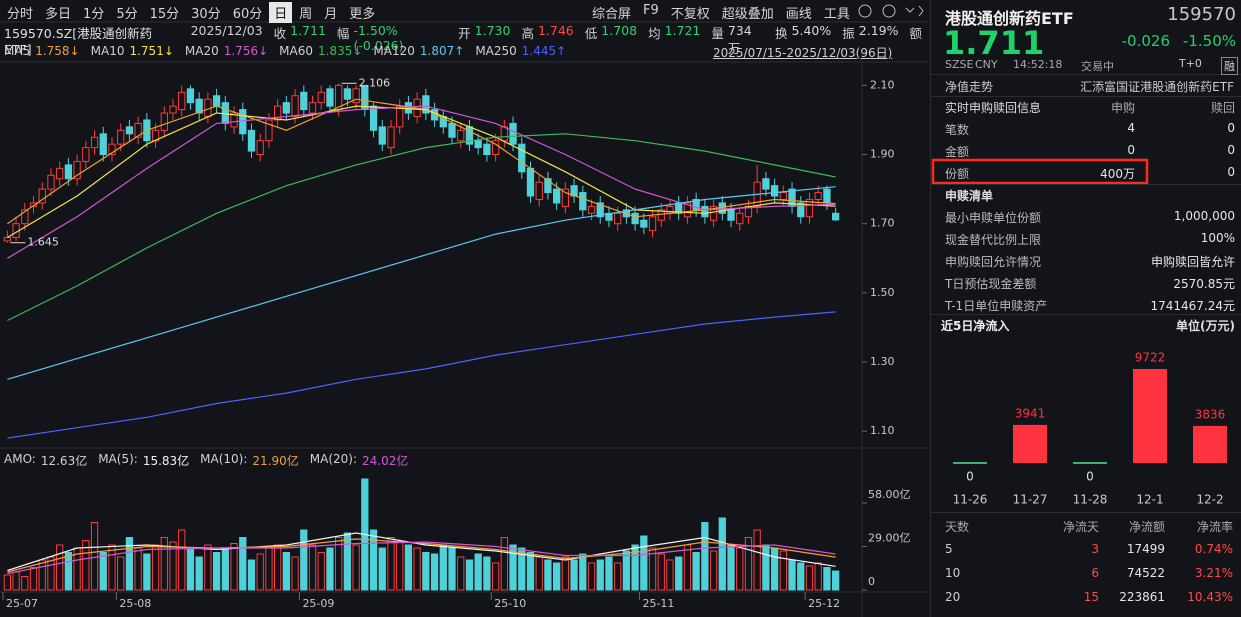  What do you see at coordinates (910, 10) in the screenshot?
I see `collapse-icon` at bounding box center [910, 10].